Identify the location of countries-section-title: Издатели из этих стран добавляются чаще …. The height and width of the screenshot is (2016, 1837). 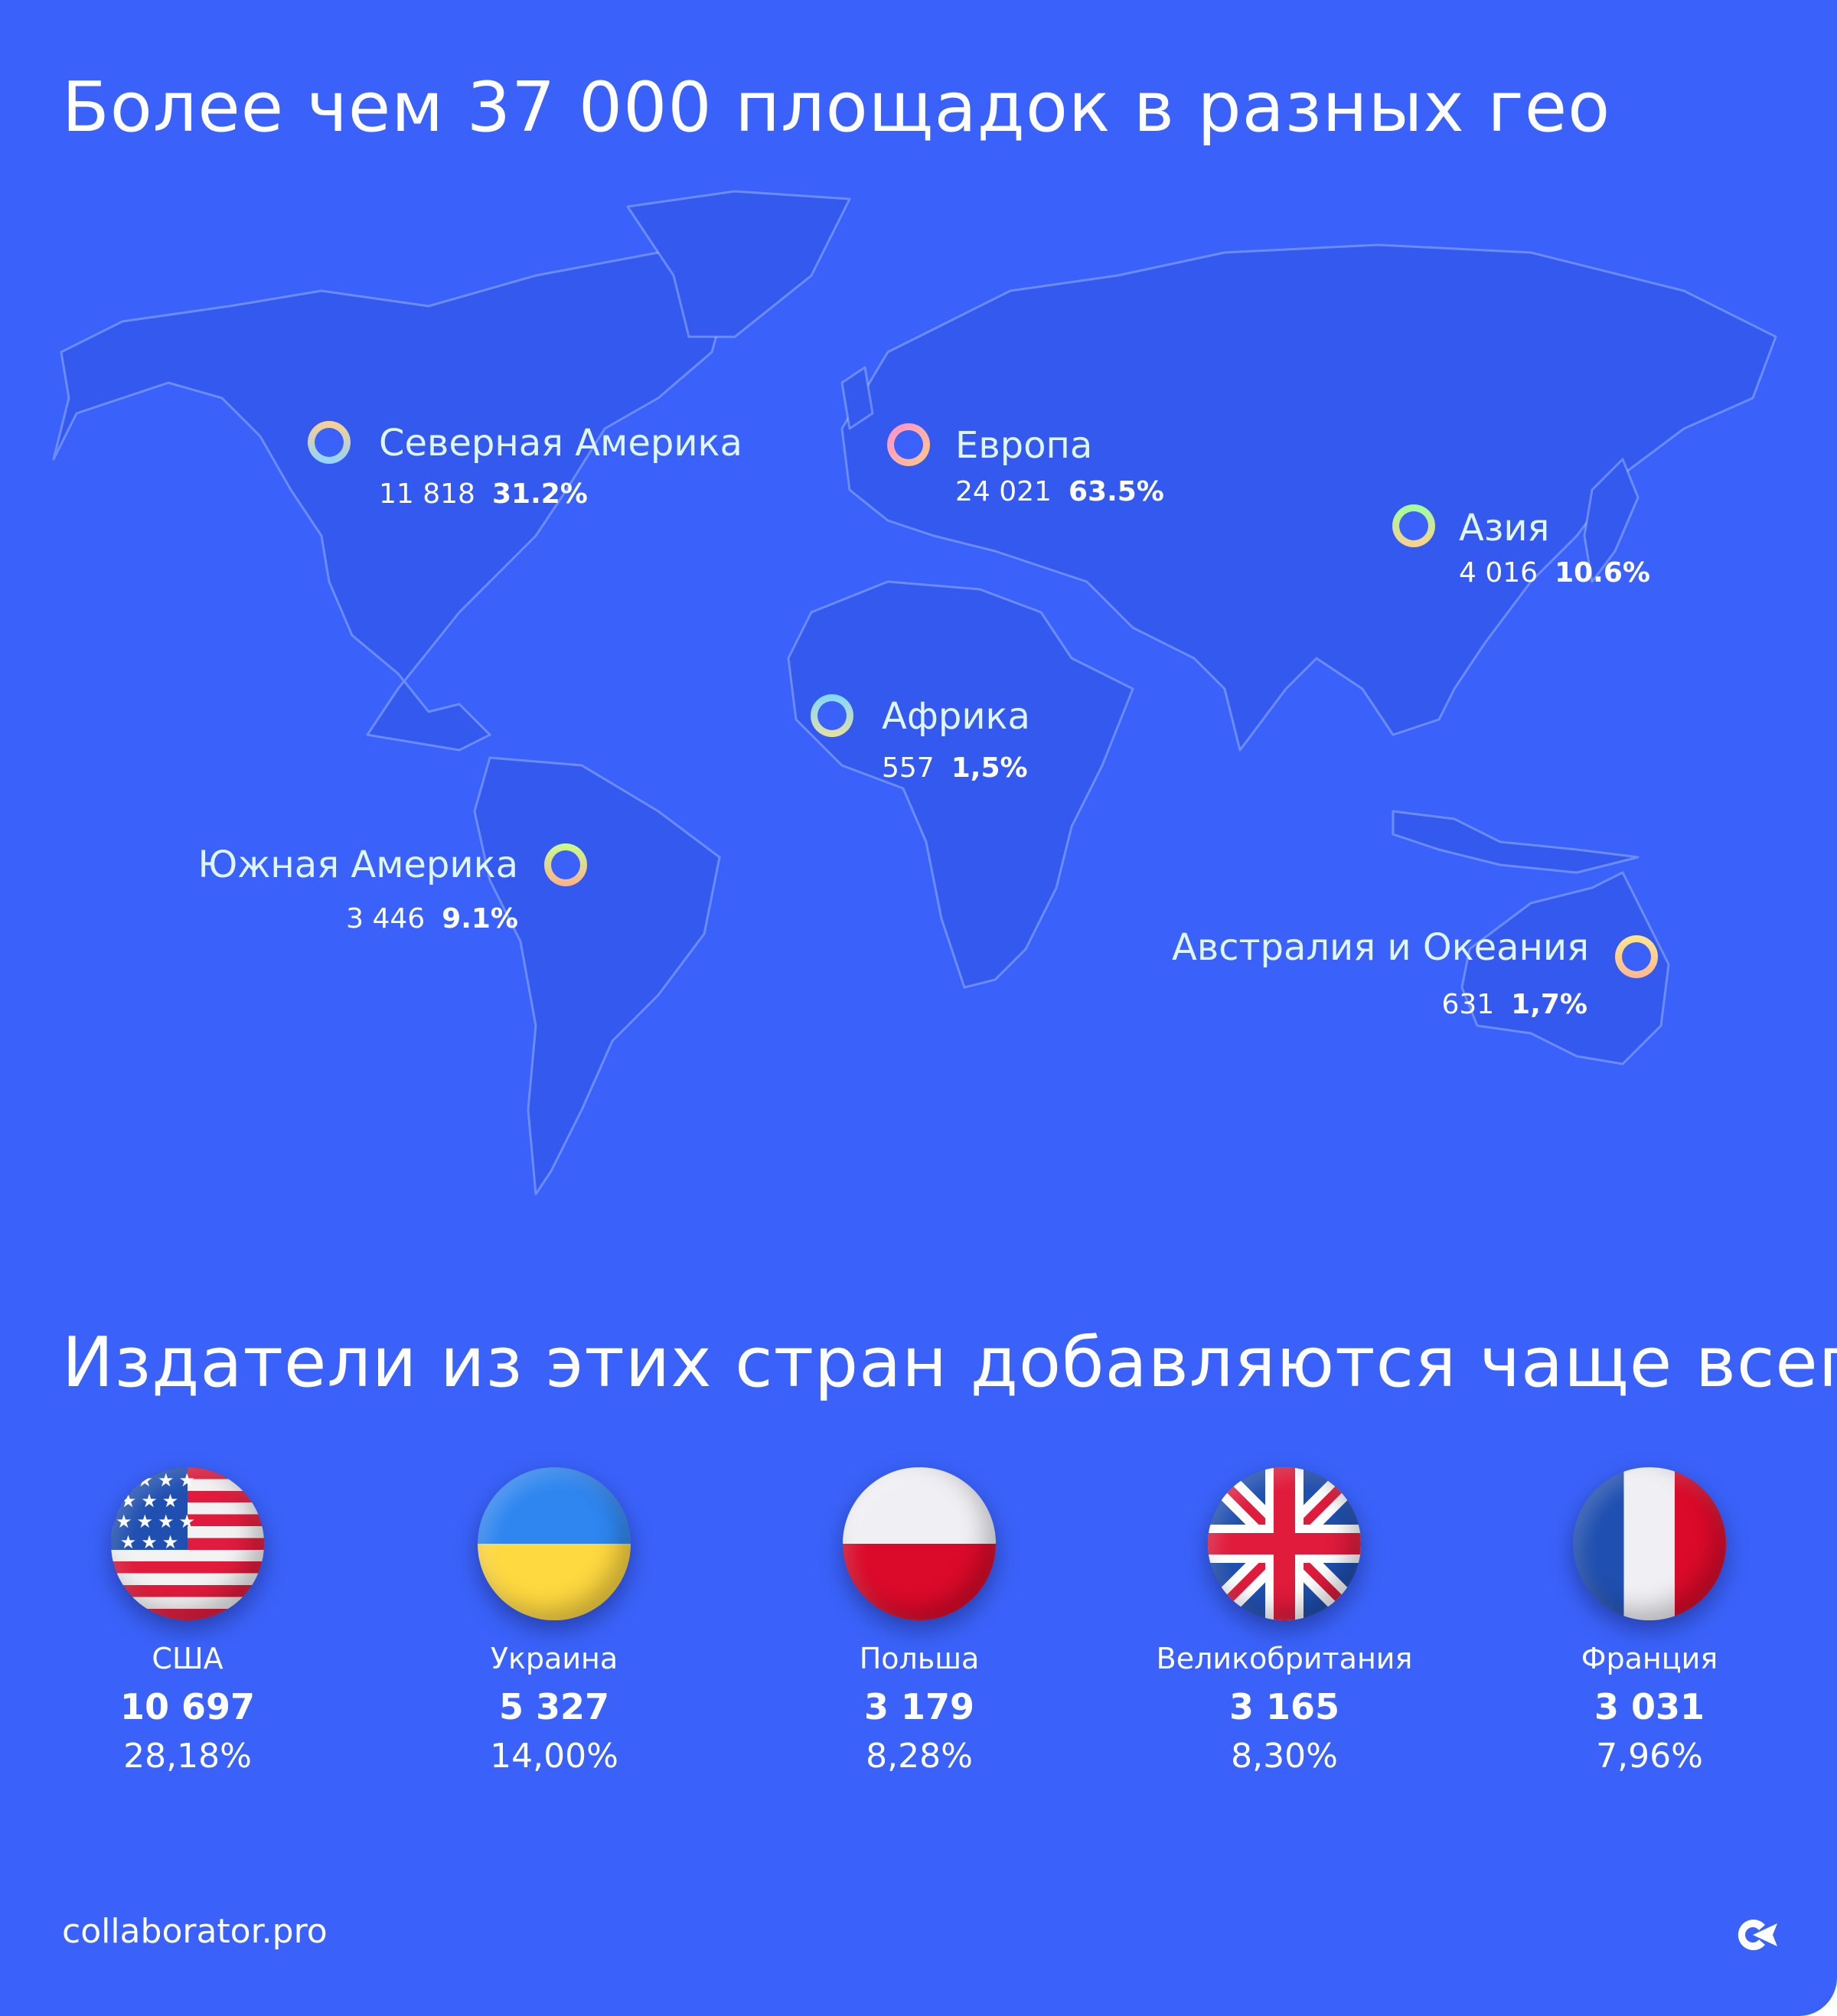
(950, 1363).